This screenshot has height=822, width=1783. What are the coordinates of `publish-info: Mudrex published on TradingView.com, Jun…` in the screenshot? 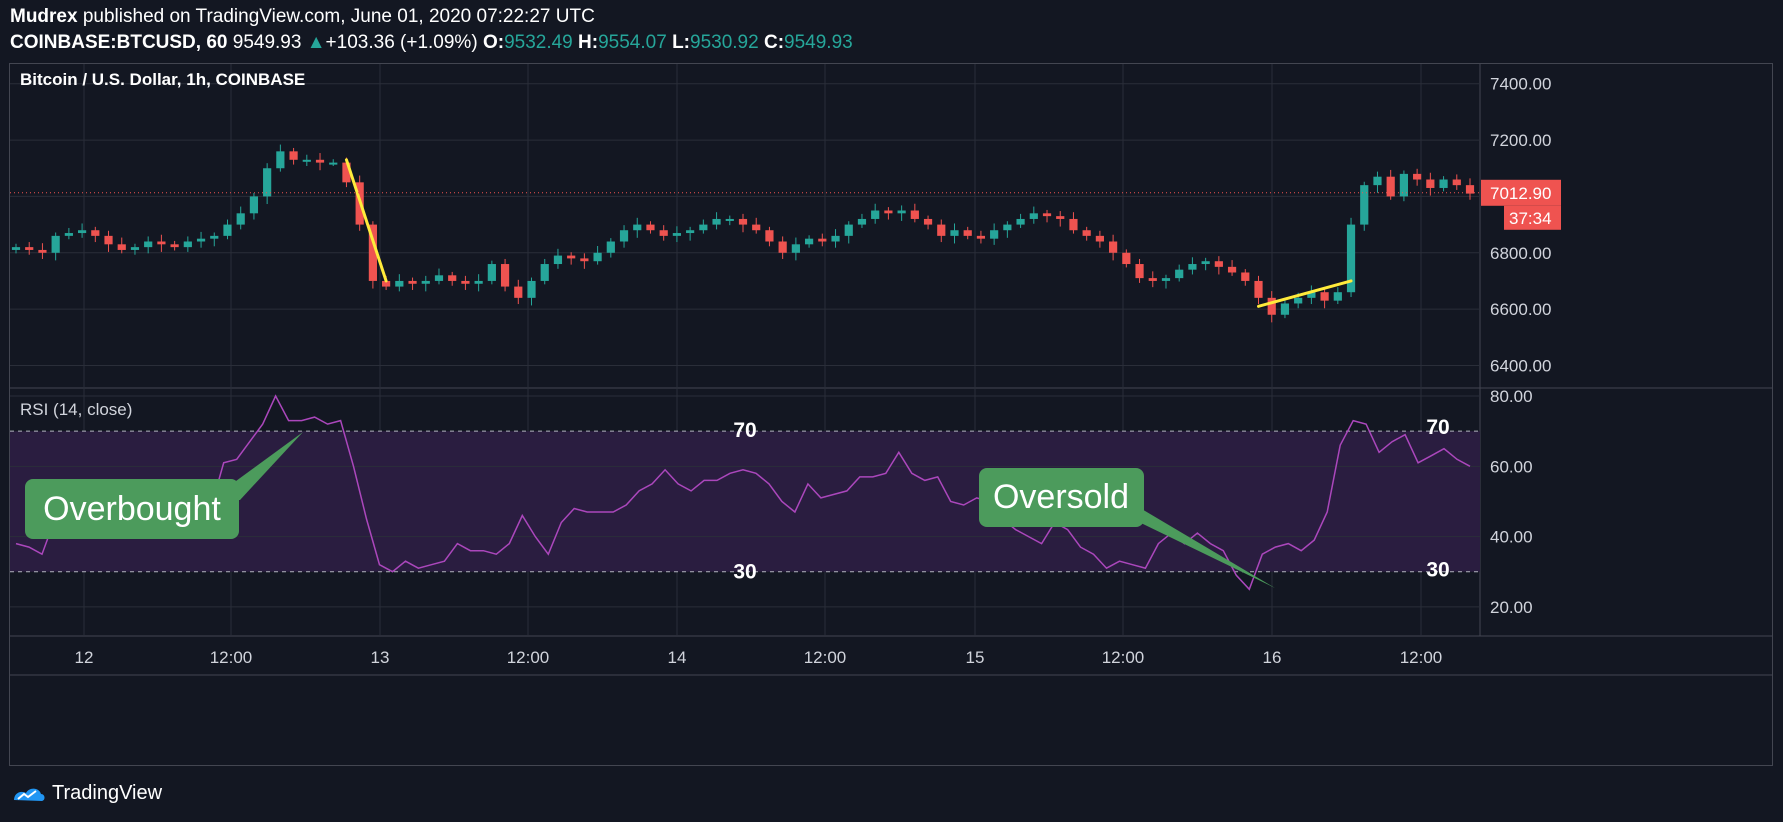 It's located at (302, 17).